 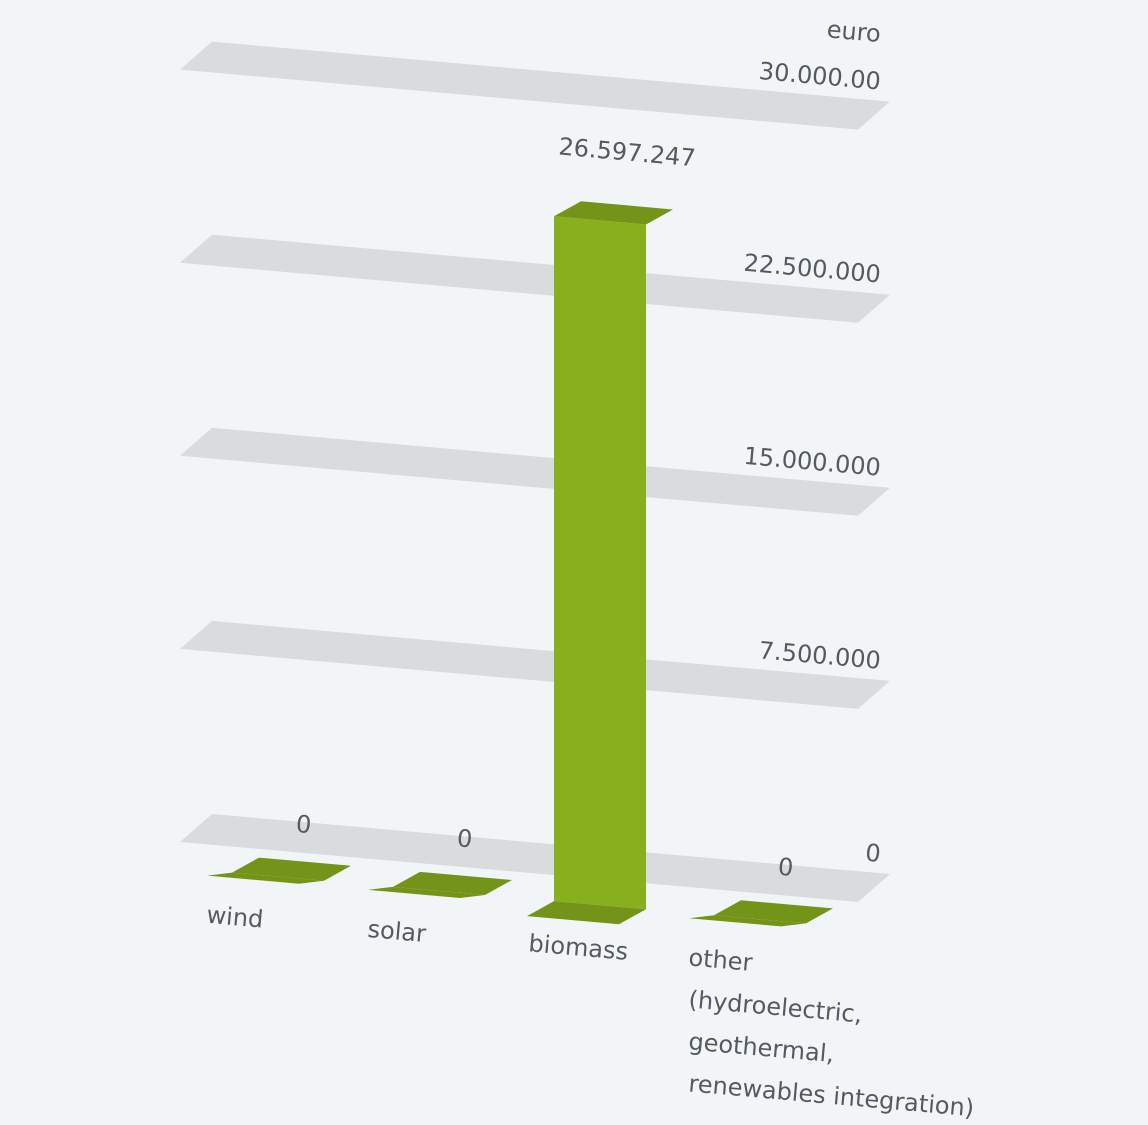 I want to click on category-label-biomass: biomass, so click(x=578, y=947).